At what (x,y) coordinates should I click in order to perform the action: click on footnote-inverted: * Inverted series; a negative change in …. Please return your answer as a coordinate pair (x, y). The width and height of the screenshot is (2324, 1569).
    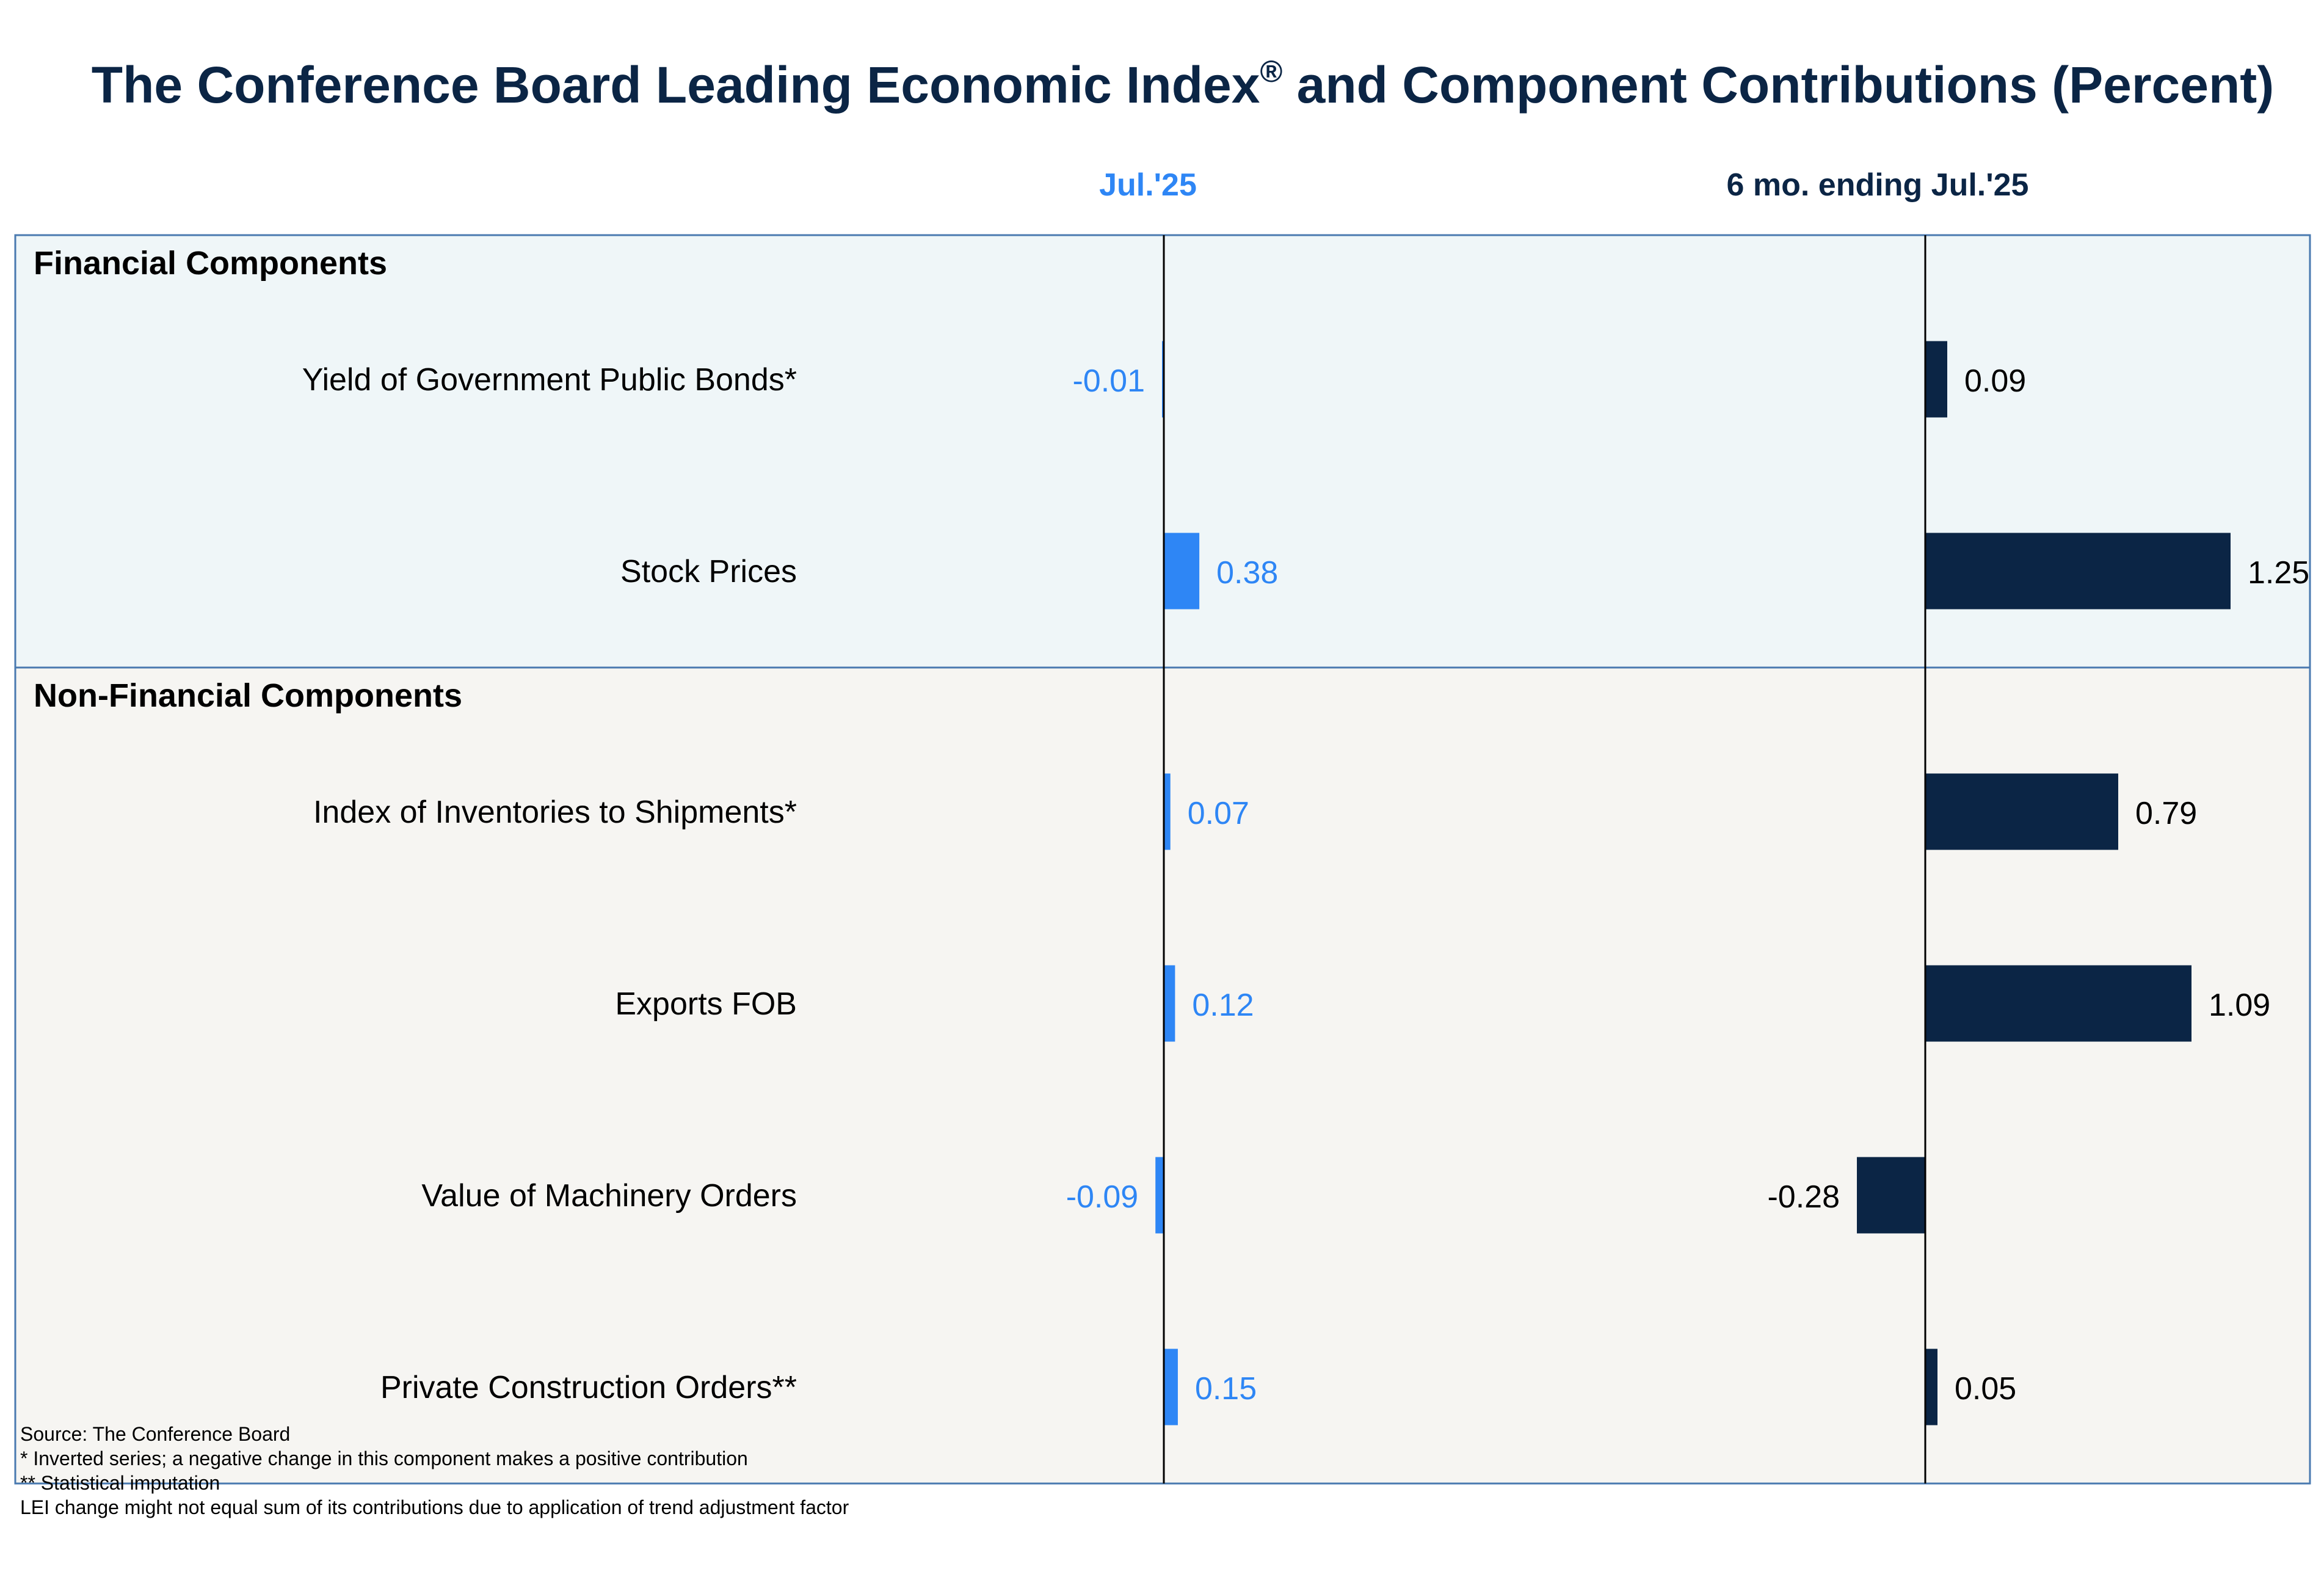
    Looking at the image, I should click on (384, 1458).